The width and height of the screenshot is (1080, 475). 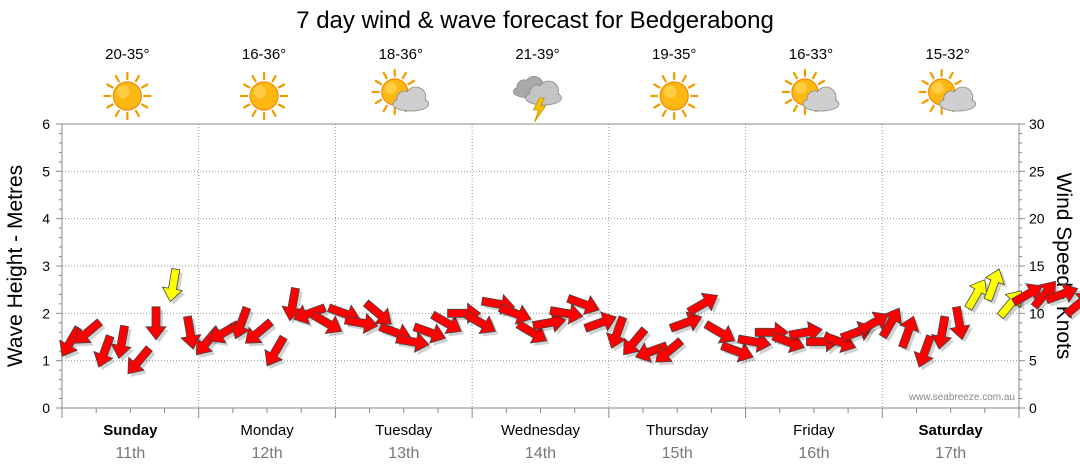 I want to click on temperature-range: 18-36°, so click(x=401, y=54).